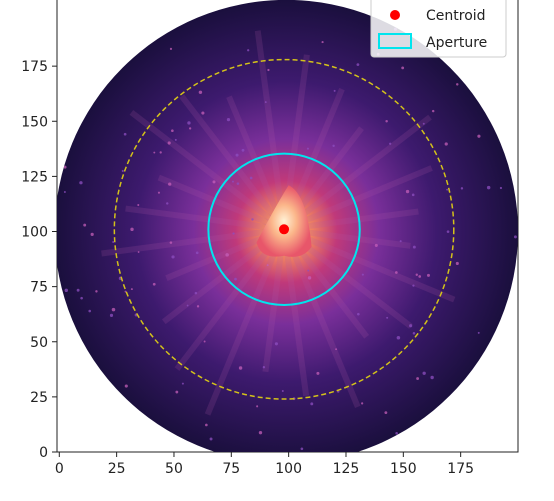 The width and height of the screenshot is (554, 501). What do you see at coordinates (34, 233) in the screenshot?
I see `y-tick-label: 100` at bounding box center [34, 233].